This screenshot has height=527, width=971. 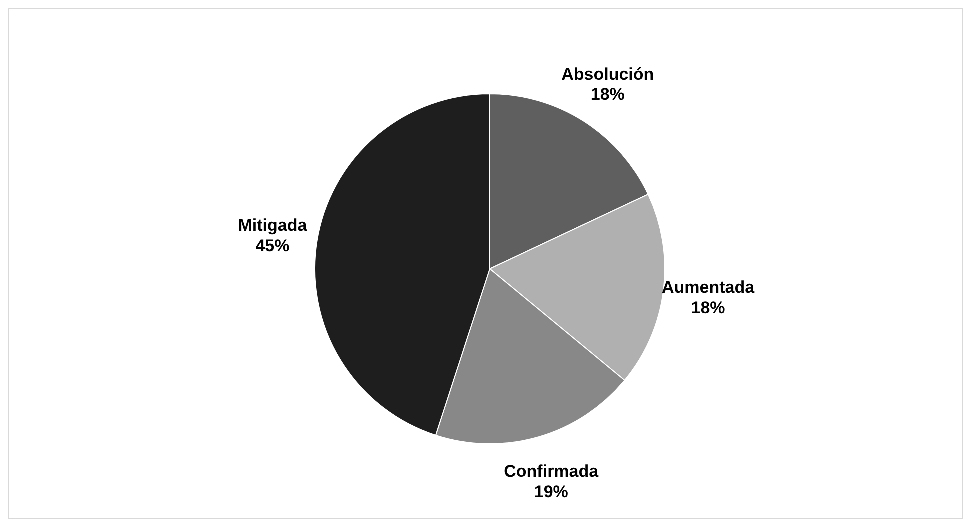 What do you see at coordinates (552, 471) in the screenshot?
I see `slice-label: Confirmada` at bounding box center [552, 471].